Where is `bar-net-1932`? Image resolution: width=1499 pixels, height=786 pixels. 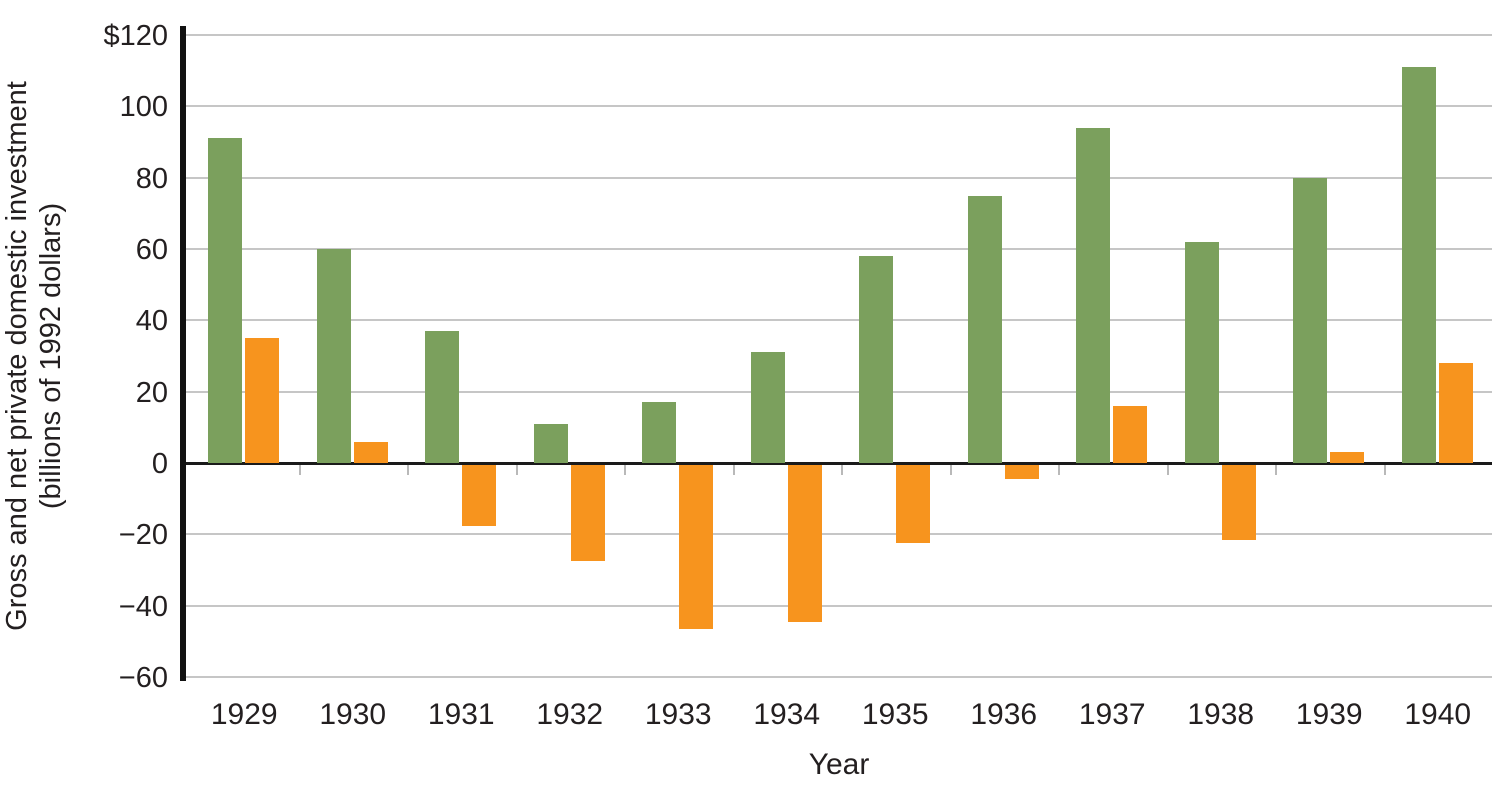 bar-net-1932 is located at coordinates (587, 513).